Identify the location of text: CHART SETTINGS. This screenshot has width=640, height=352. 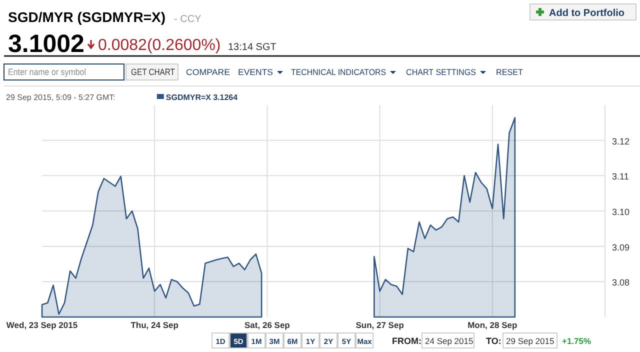
(443, 72).